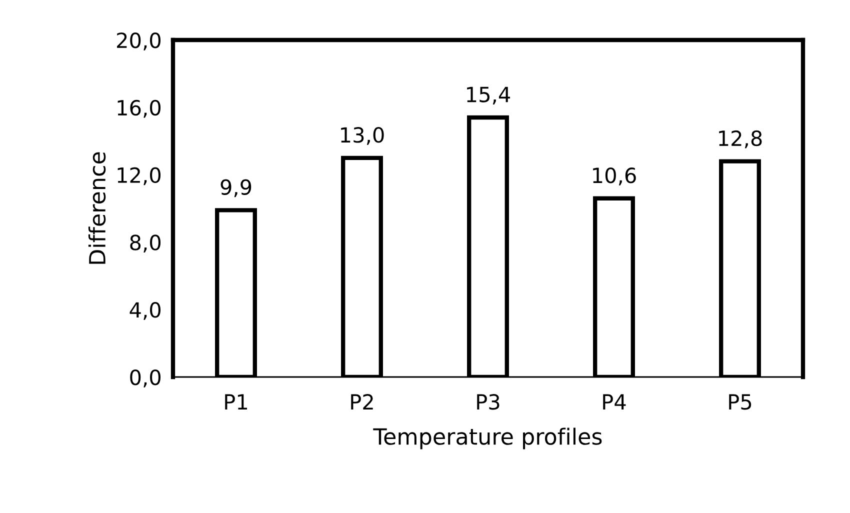 This screenshot has height=513, width=850. What do you see at coordinates (488, 95) in the screenshot?
I see `data-label: 15,4` at bounding box center [488, 95].